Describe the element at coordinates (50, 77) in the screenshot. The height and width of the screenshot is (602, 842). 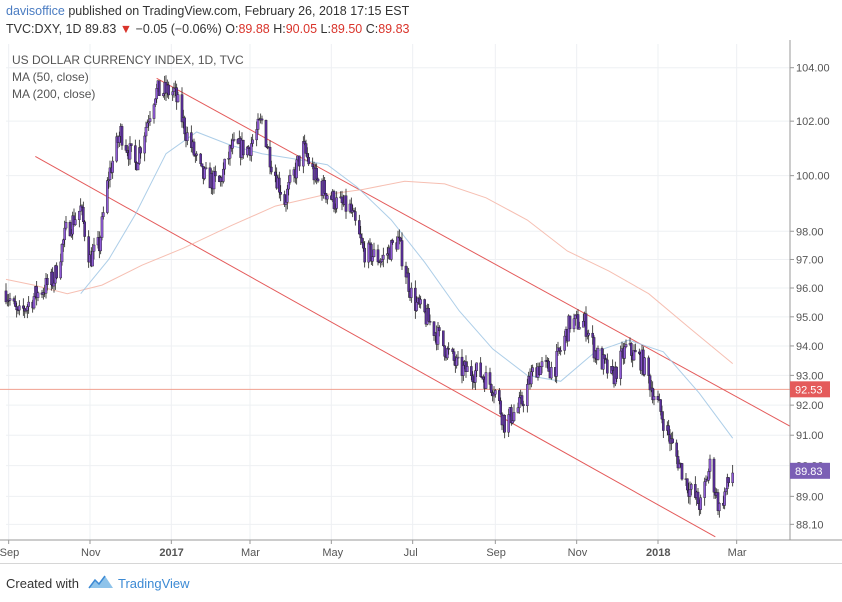
I see `legend-ma50: MA (50, close)` at that location.